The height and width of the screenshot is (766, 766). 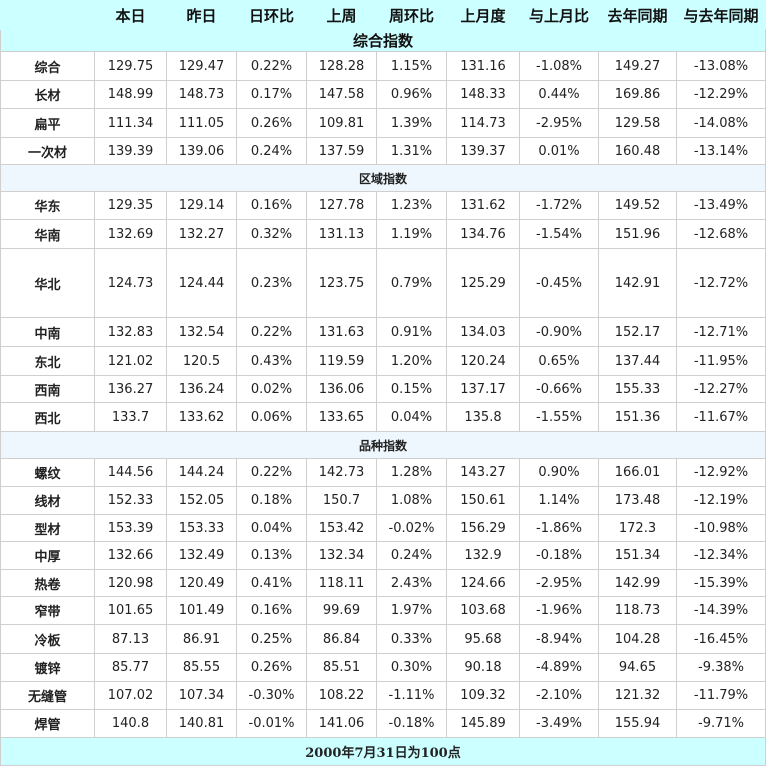 I want to click on change-cell: 0.24%, so click(x=271, y=151).